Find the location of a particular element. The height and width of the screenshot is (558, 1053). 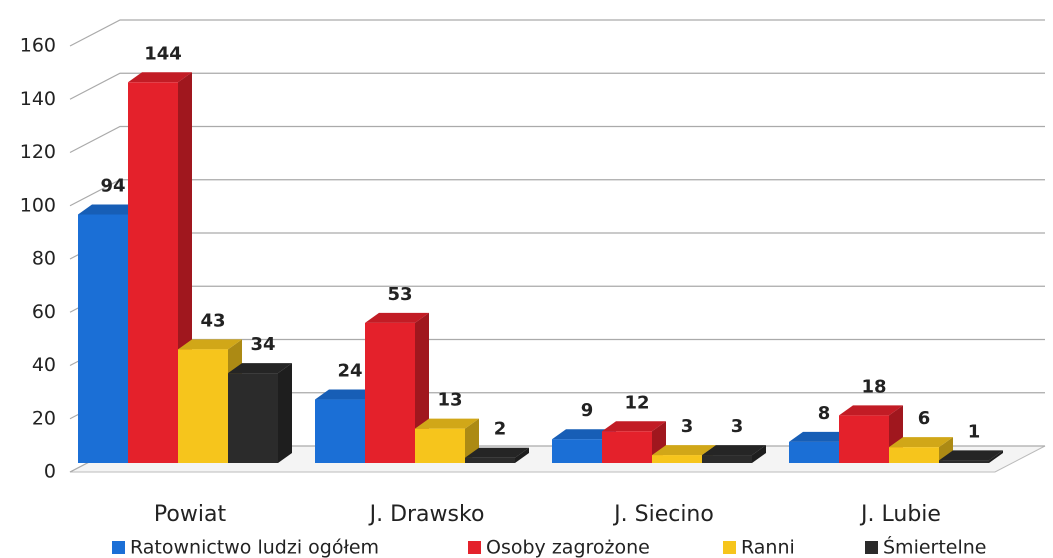

y-tick-label: 20 is located at coordinates (44, 418).